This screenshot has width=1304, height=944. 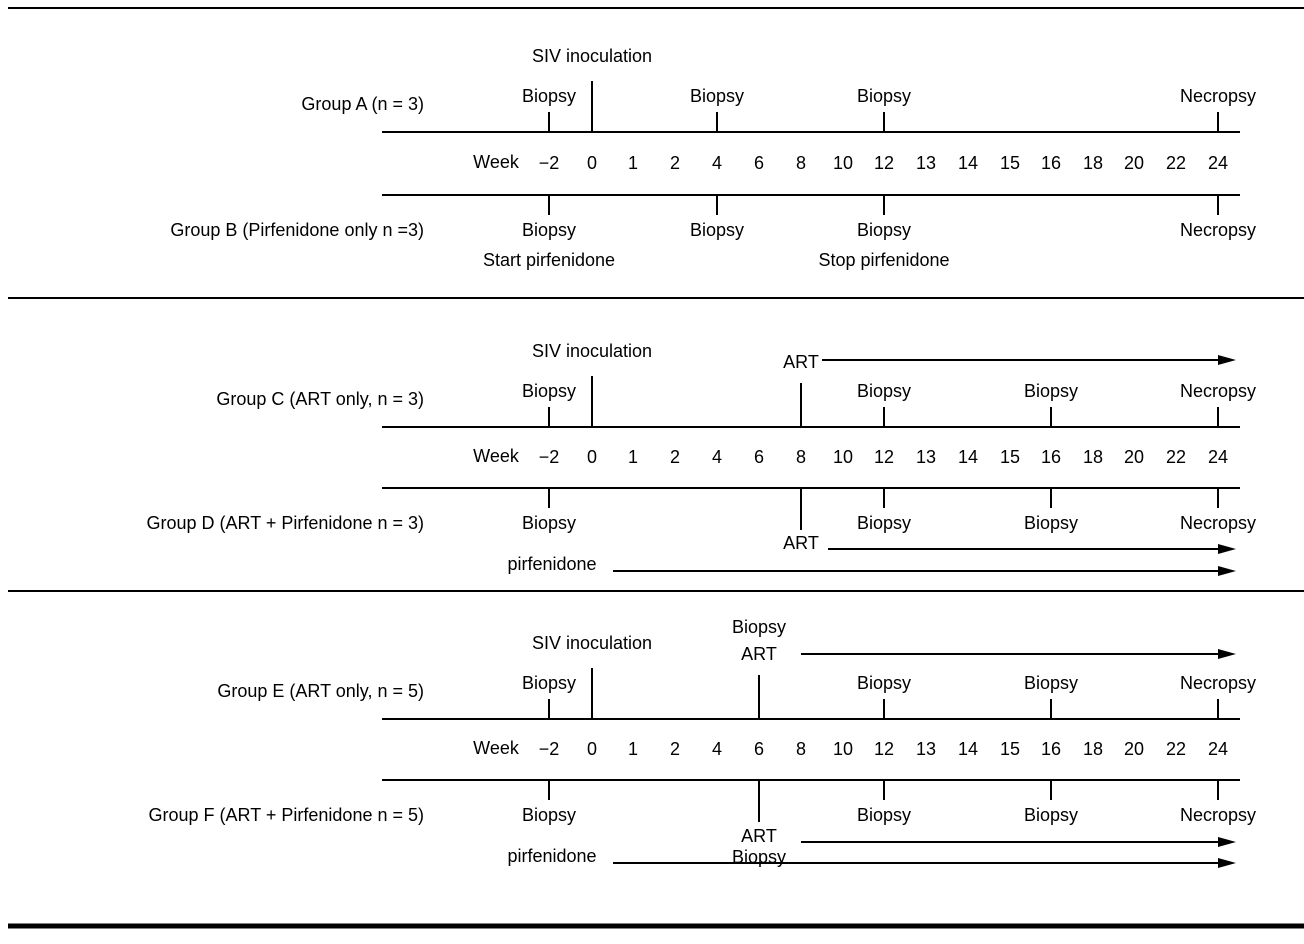 What do you see at coordinates (320, 691) in the screenshot?
I see `group-label: Group E (ART only, n = 5)` at bounding box center [320, 691].